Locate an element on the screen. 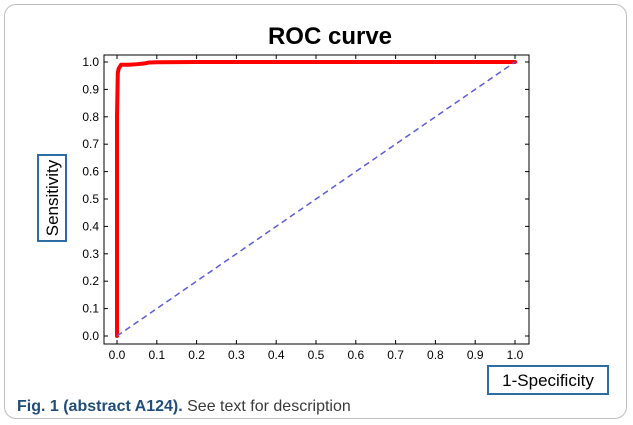  y-tick-label: 0.7 is located at coordinates (90, 144).